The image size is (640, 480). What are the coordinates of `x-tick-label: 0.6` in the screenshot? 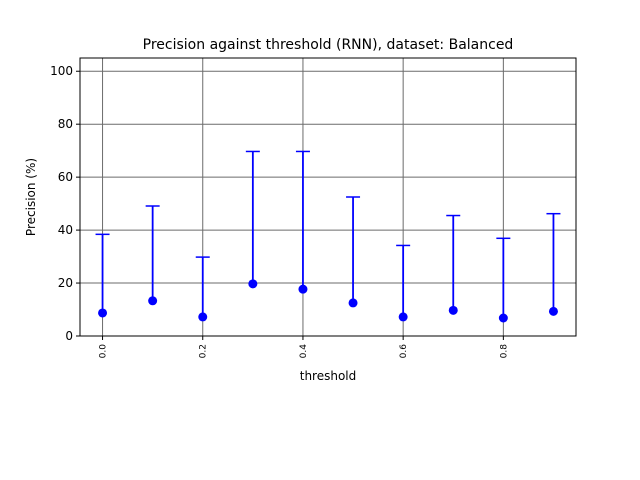 It's located at (404, 351).